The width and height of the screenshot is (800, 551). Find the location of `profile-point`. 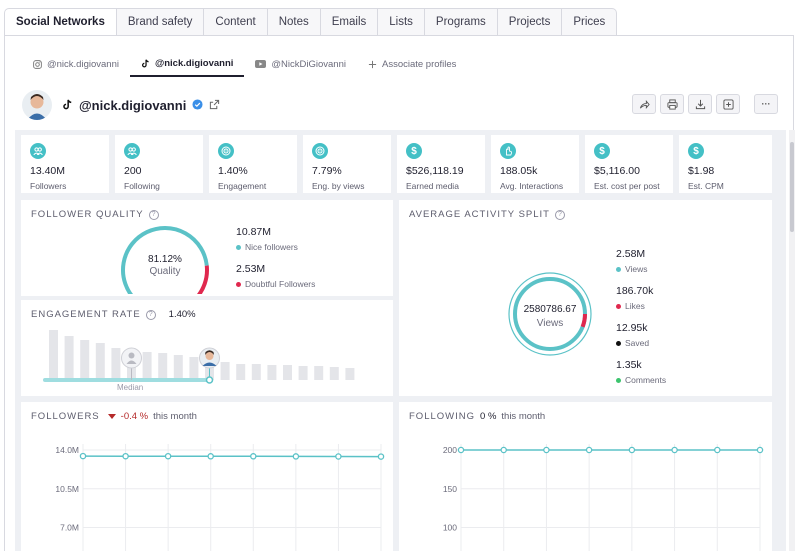

profile-point is located at coordinates (209, 380).